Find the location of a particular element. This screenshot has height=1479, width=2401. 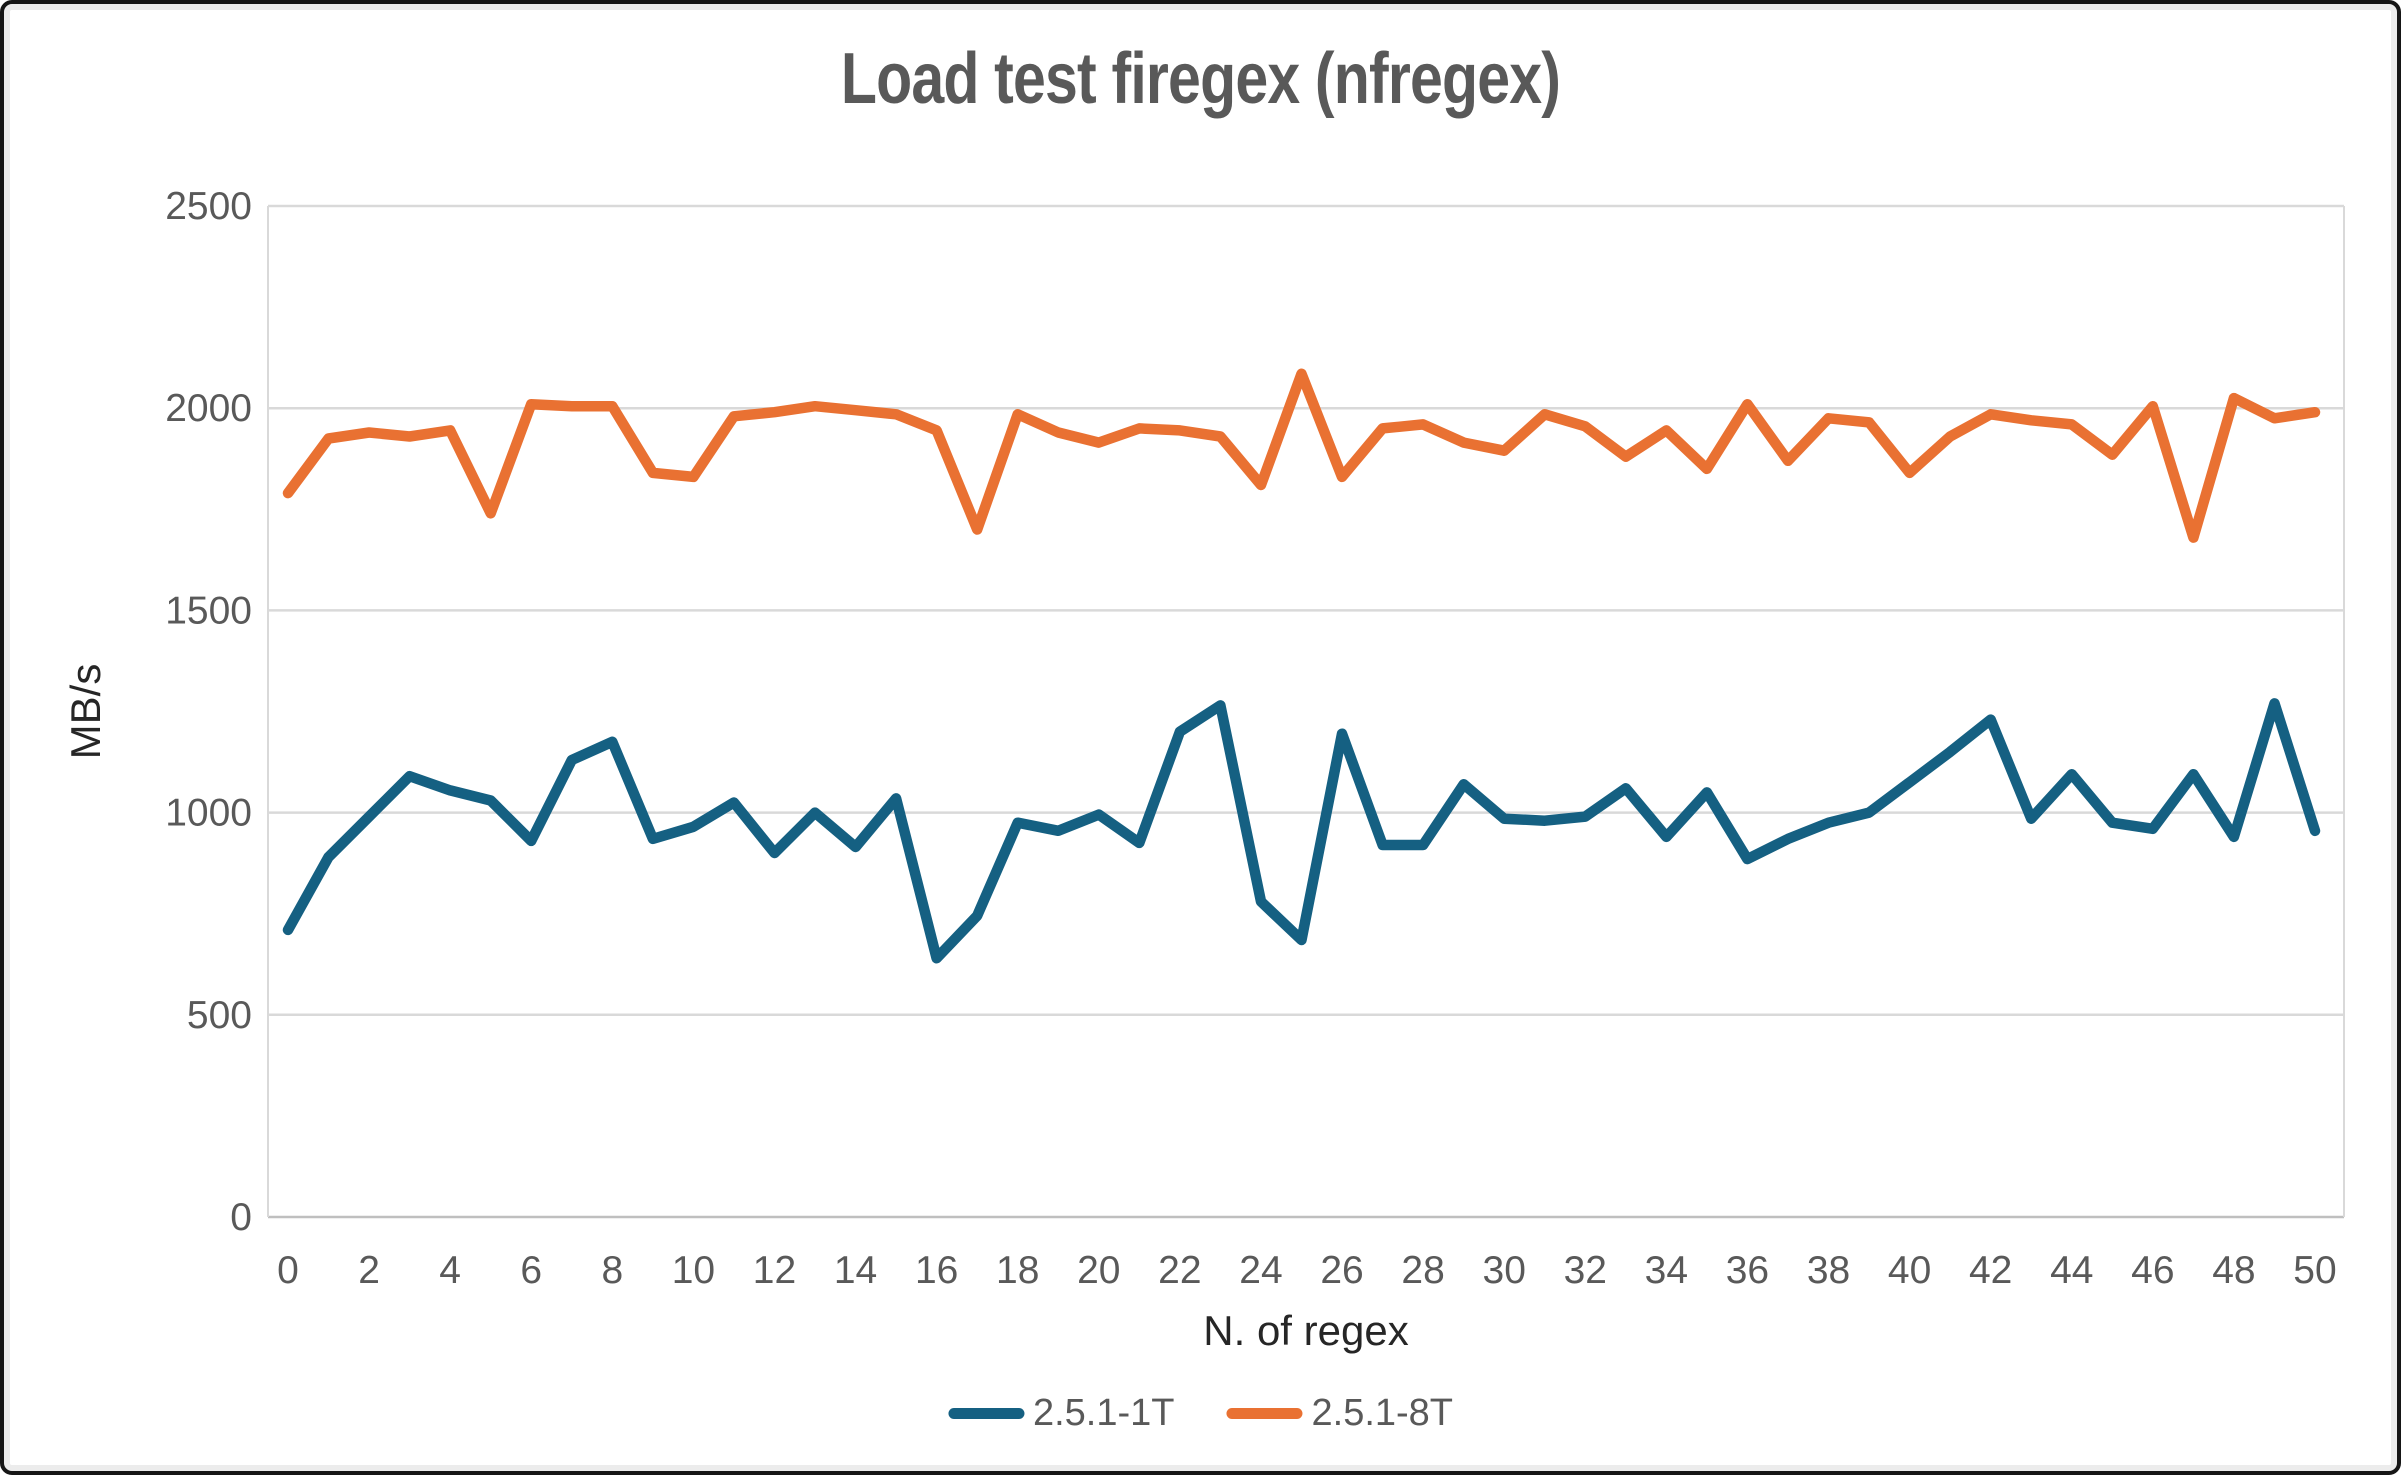

legend-entry-series-1: 2.5.1-1T is located at coordinates (1061, 1413).